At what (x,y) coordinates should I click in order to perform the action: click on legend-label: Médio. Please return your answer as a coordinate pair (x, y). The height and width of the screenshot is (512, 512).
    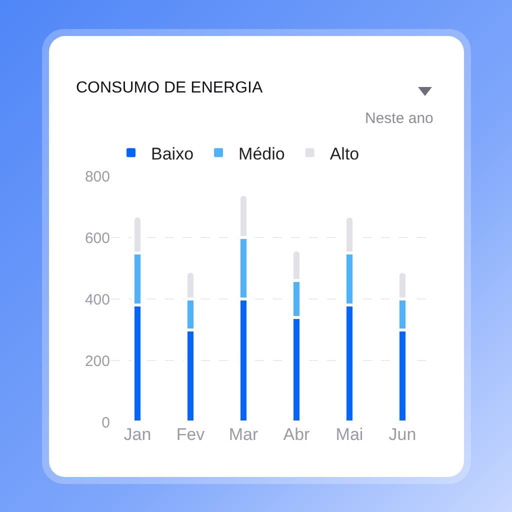
    Looking at the image, I should click on (261, 154).